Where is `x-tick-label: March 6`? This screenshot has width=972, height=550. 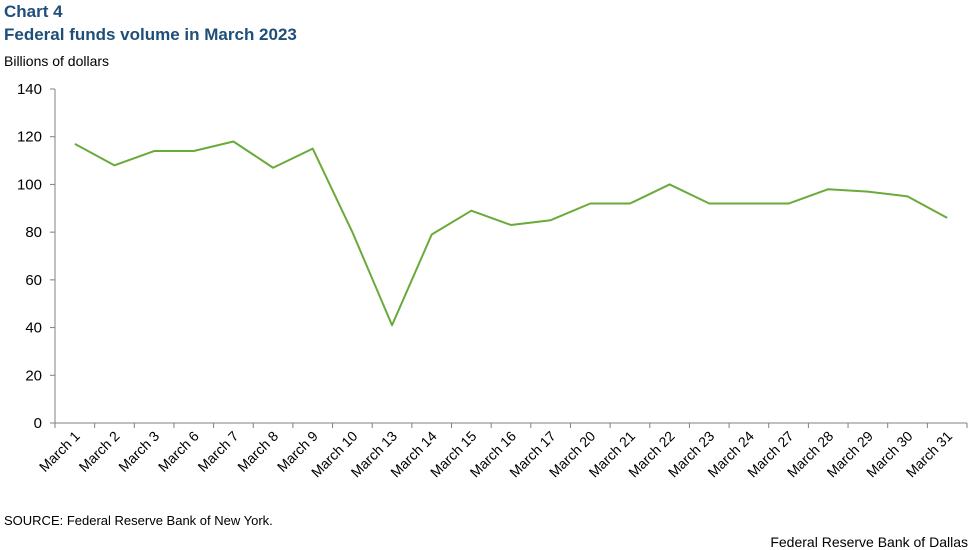 x-tick-label: March 6 is located at coordinates (178, 451).